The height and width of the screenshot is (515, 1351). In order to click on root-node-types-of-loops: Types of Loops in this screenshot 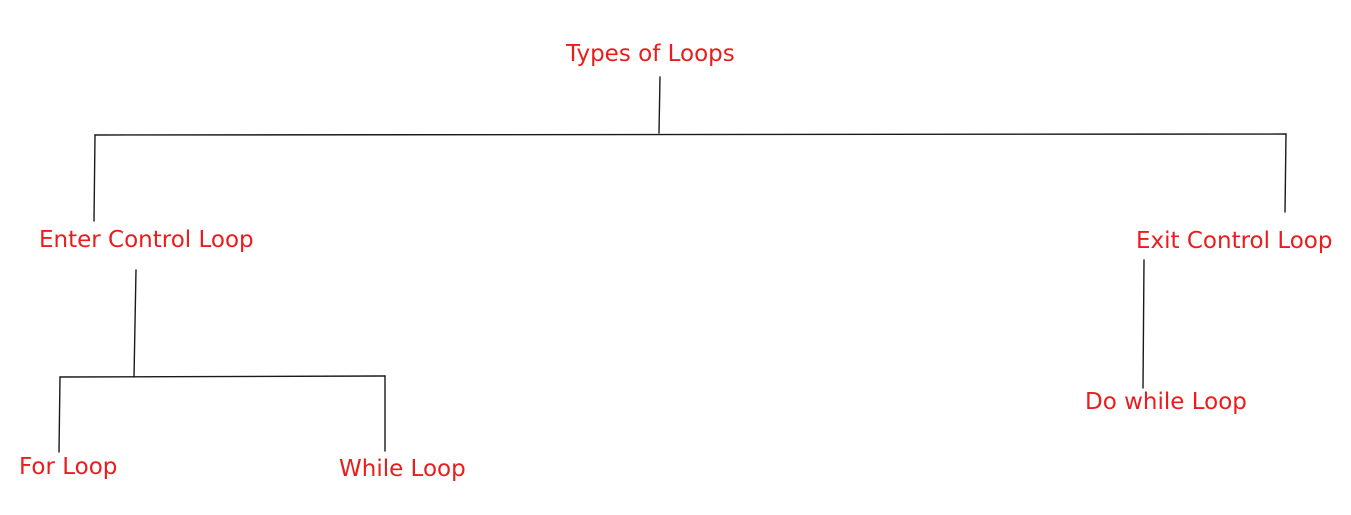, I will do `click(650, 54)`.